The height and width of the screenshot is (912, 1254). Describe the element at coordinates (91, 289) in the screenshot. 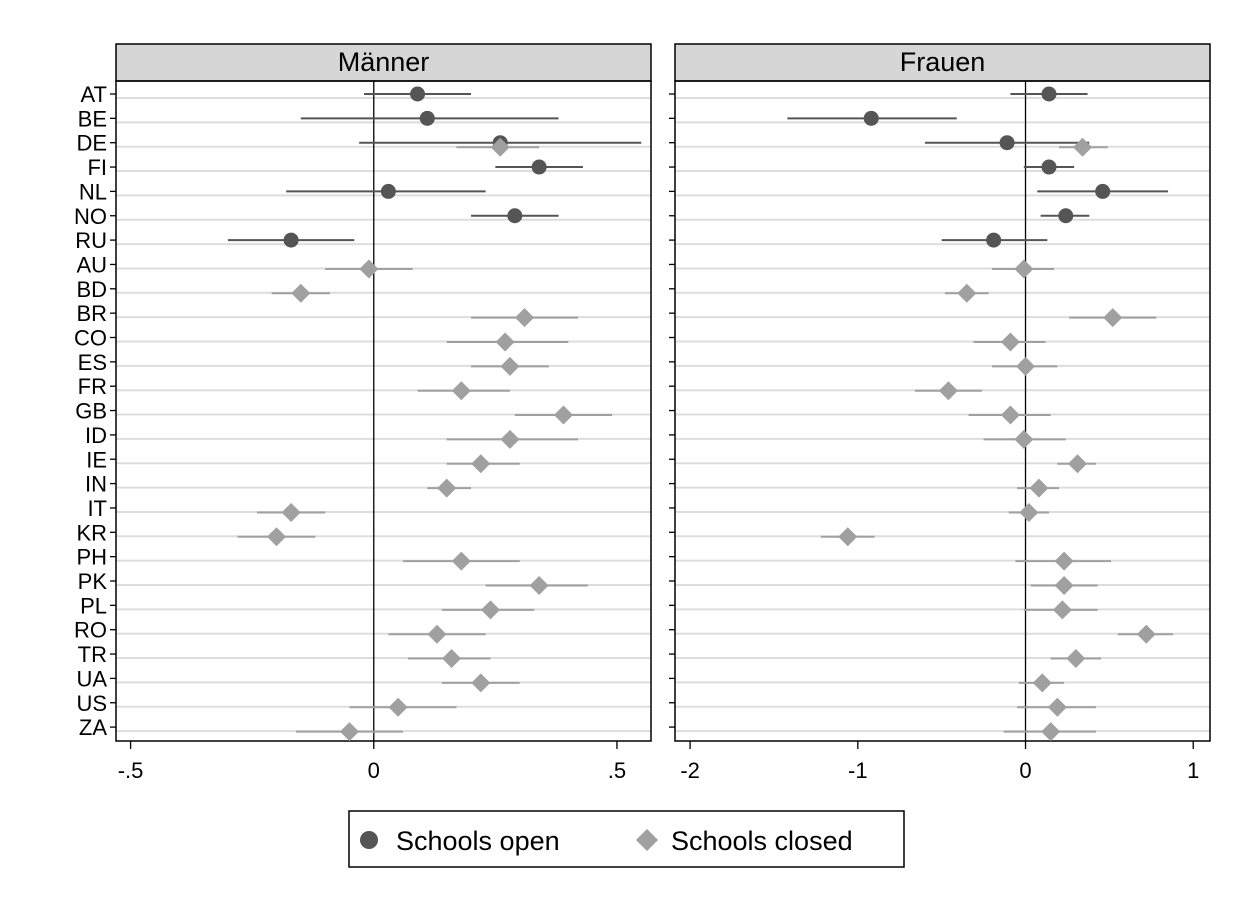

I see `y-category-label: BD` at that location.